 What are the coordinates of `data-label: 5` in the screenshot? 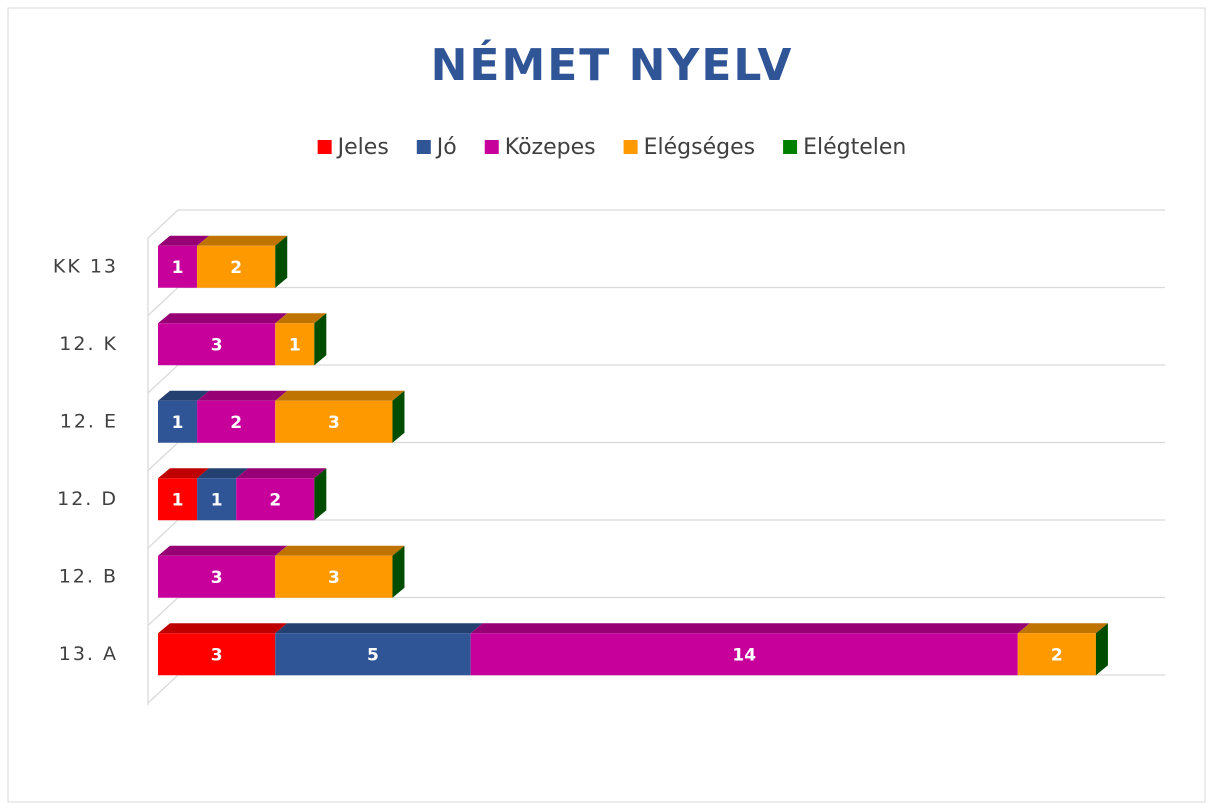 It's located at (373, 655).